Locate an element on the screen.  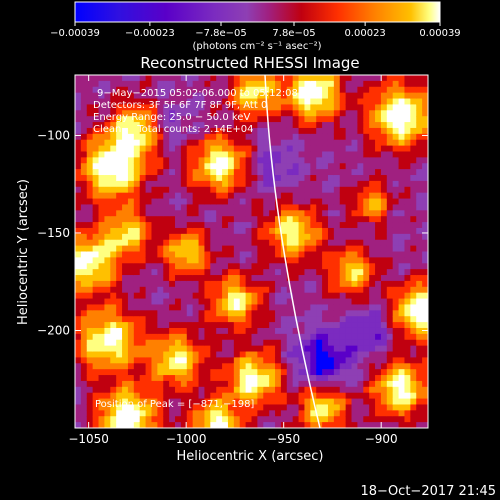
chart-title: Reconstructed RHESSI Image is located at coordinates (249, 63).